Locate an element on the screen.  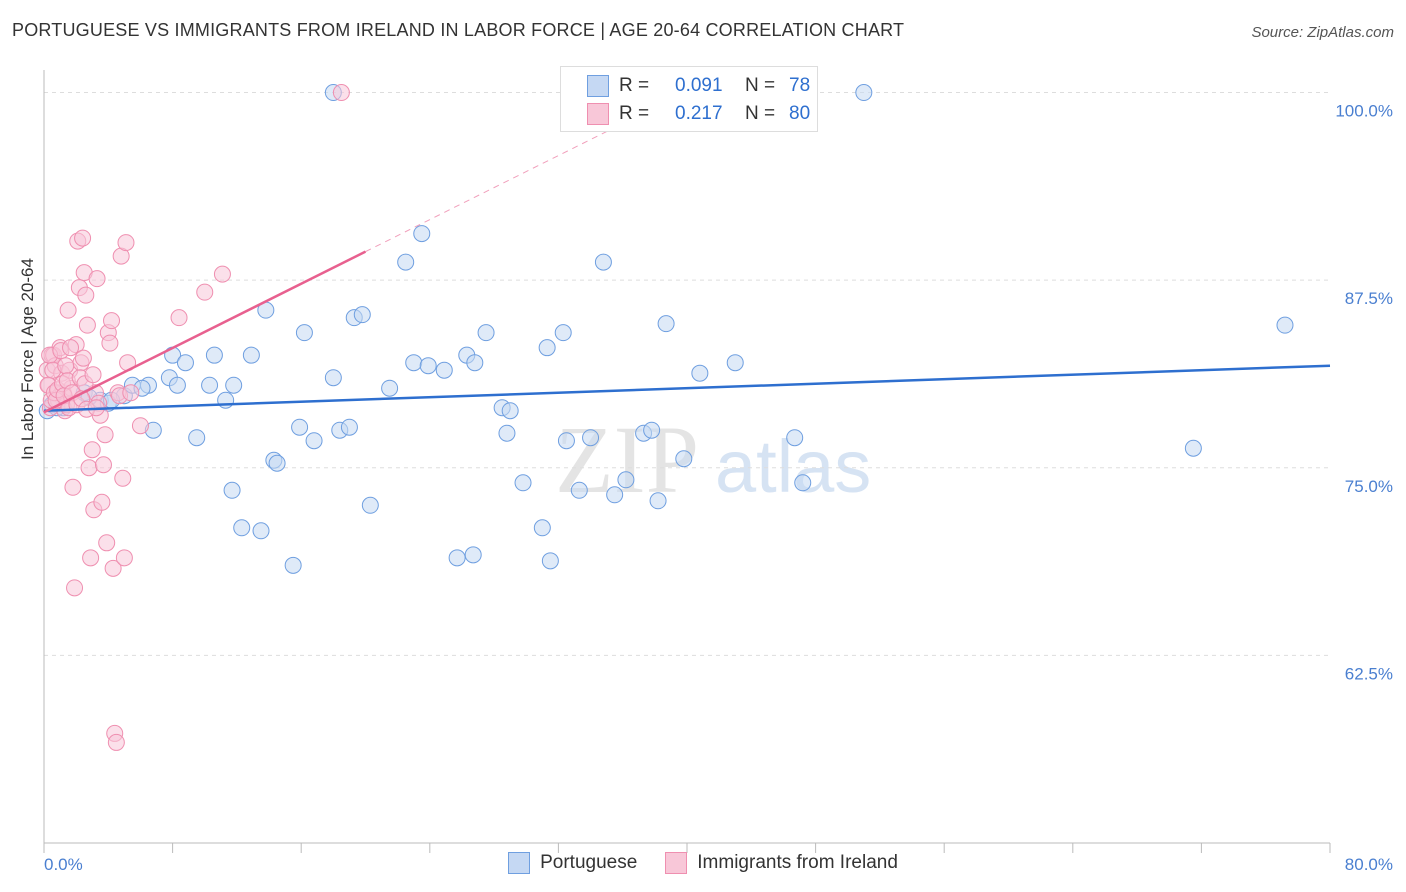
legend-r-value-portuguese: 0.091 is located at coordinates (699, 85).